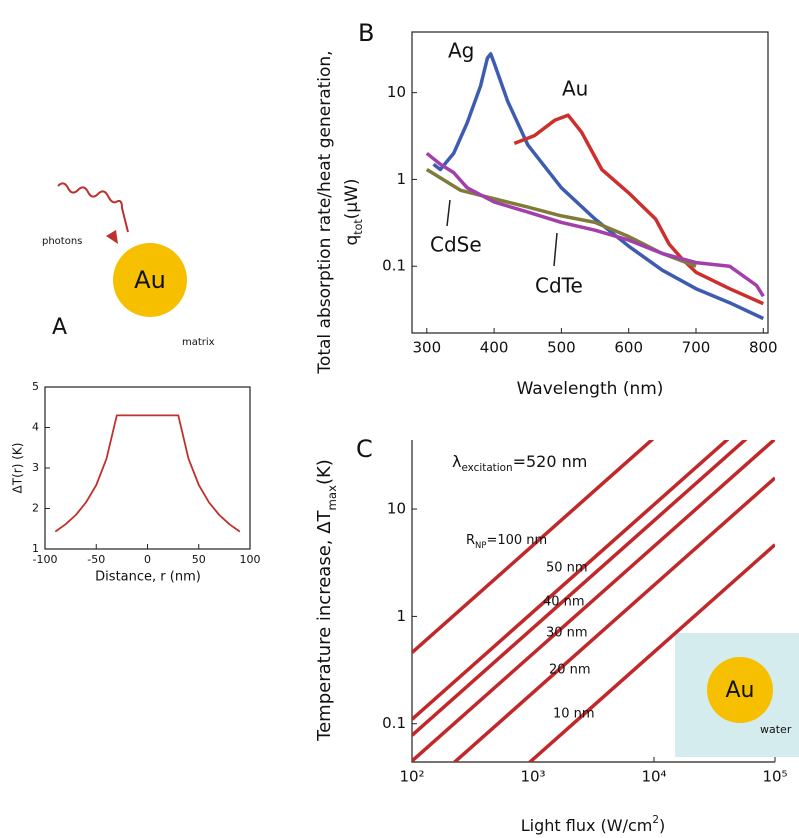 Image resolution: width=799 pixels, height=838 pixels. What do you see at coordinates (575, 89) in the screenshot?
I see `series-label: Au` at bounding box center [575, 89].